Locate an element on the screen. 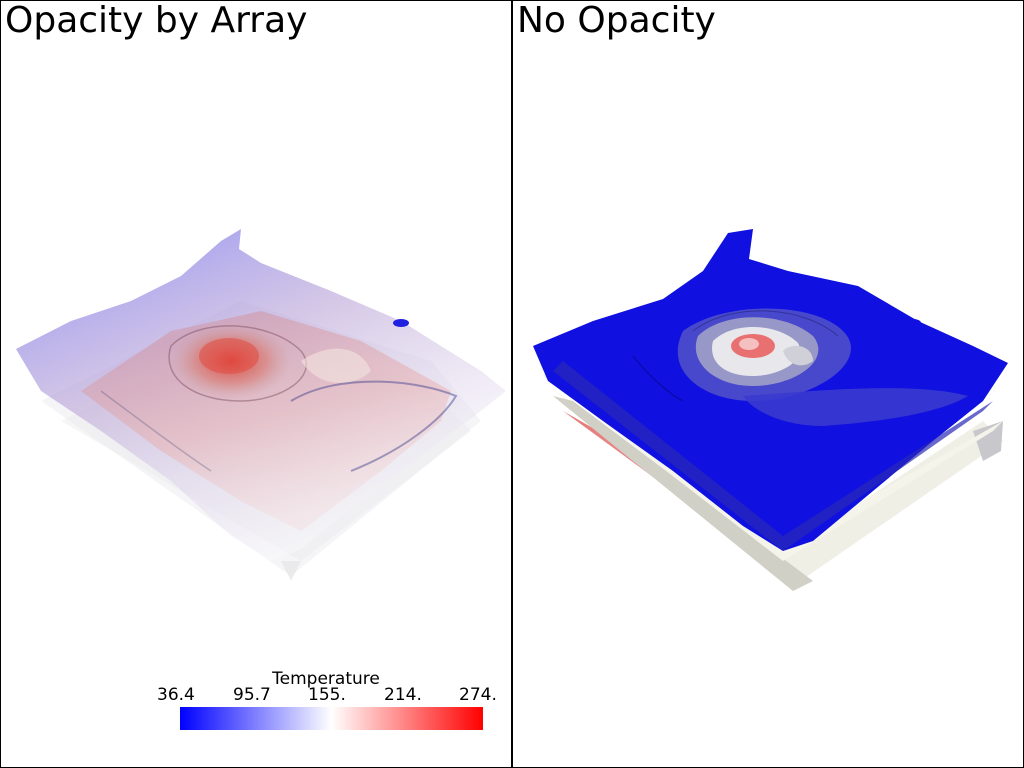 The height and width of the screenshot is (768, 1024). scalar-bar-label-1: 95.7 is located at coordinates (252, 695).